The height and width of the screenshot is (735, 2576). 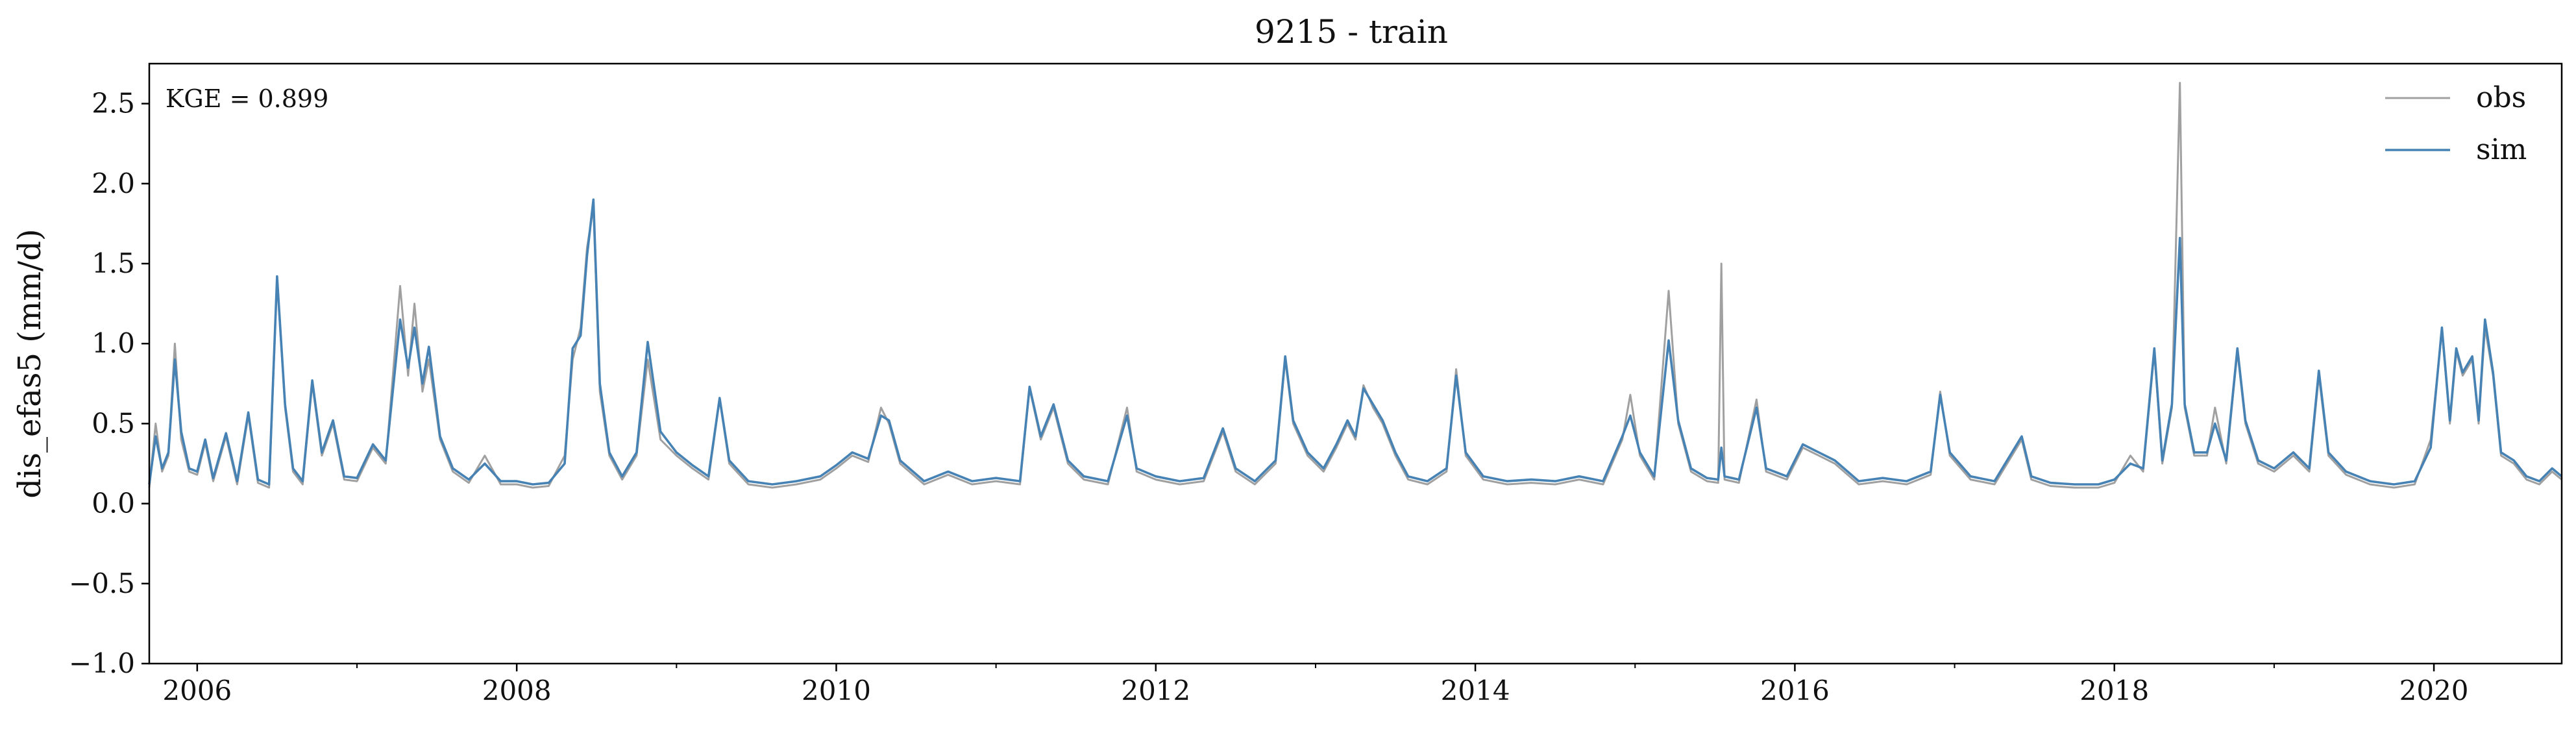 What do you see at coordinates (102, 583) in the screenshot?
I see `y-tick-label: −0.5` at bounding box center [102, 583].